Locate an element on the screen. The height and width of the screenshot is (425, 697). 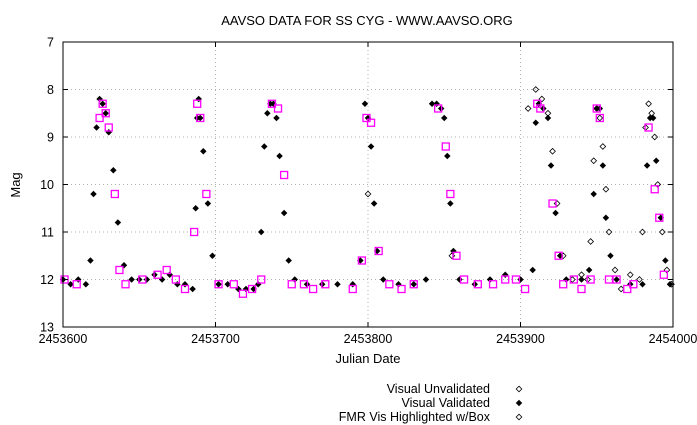
y-tick-label: 11 is located at coordinates (47, 233).